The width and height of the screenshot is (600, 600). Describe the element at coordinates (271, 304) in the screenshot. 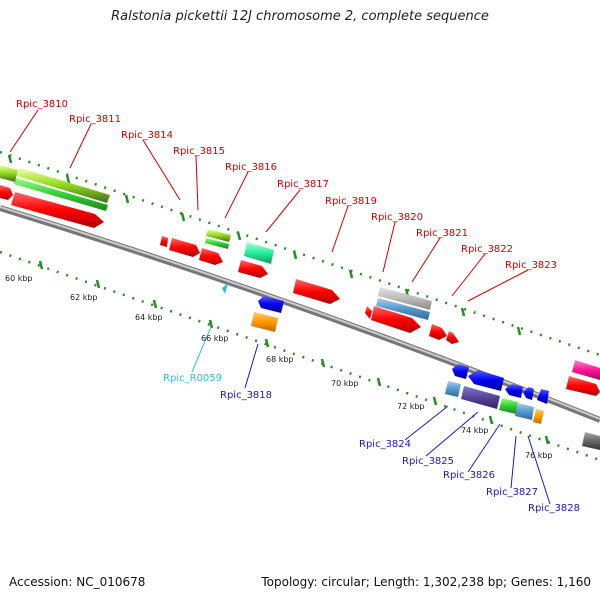

I see `gene-feature-3818-blue` at that location.